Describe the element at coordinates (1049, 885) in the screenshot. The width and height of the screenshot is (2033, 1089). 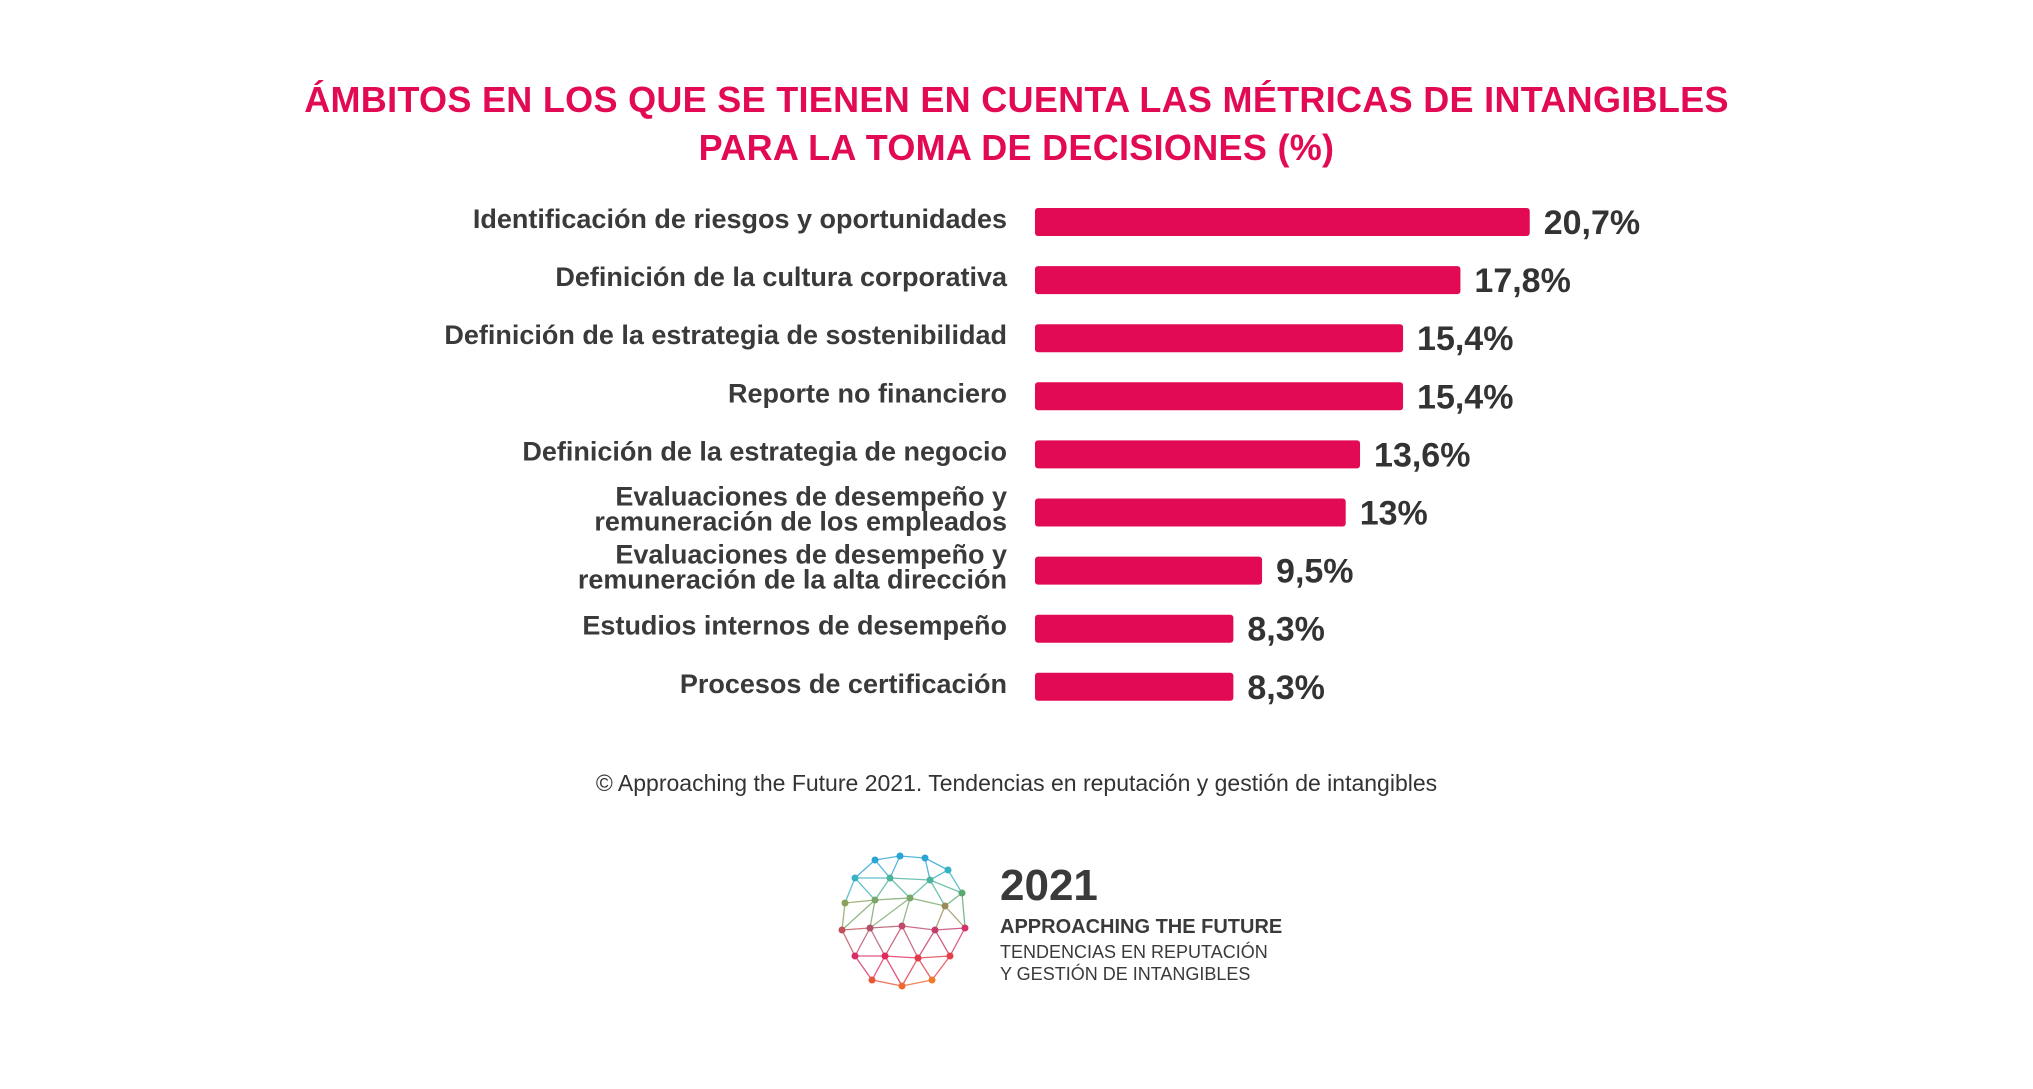
I see `logo-year: 2021` at that location.